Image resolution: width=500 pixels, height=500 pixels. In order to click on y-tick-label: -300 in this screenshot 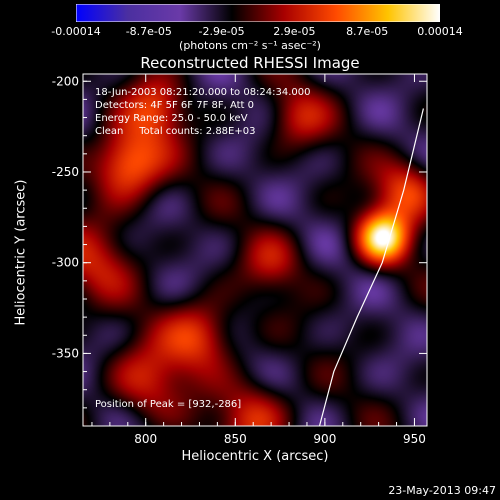, I will do `click(65, 263)`.